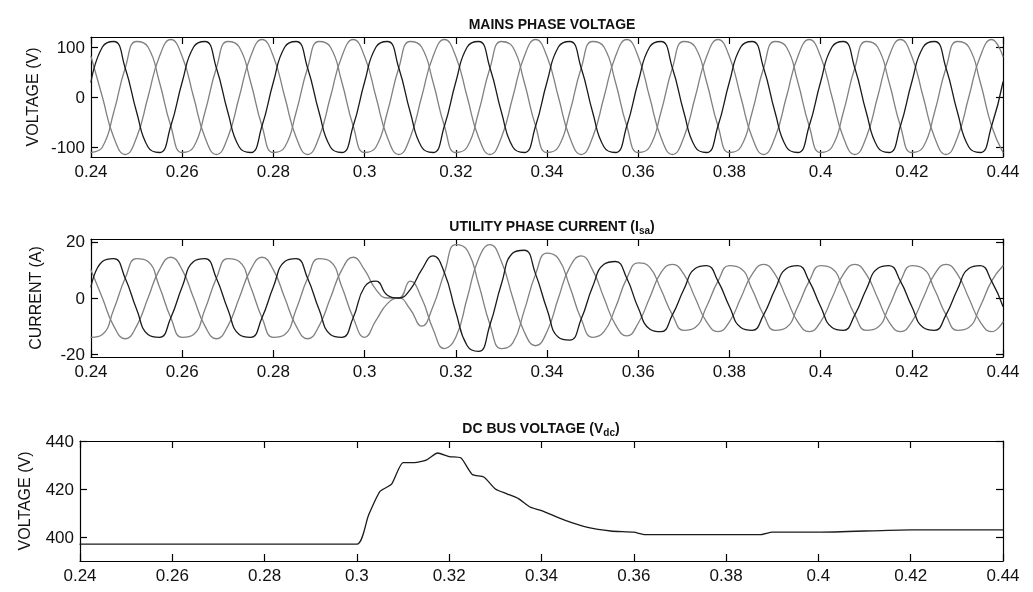 The image size is (1033, 592). I want to click on y-tick-label: 100, so click(70, 47).